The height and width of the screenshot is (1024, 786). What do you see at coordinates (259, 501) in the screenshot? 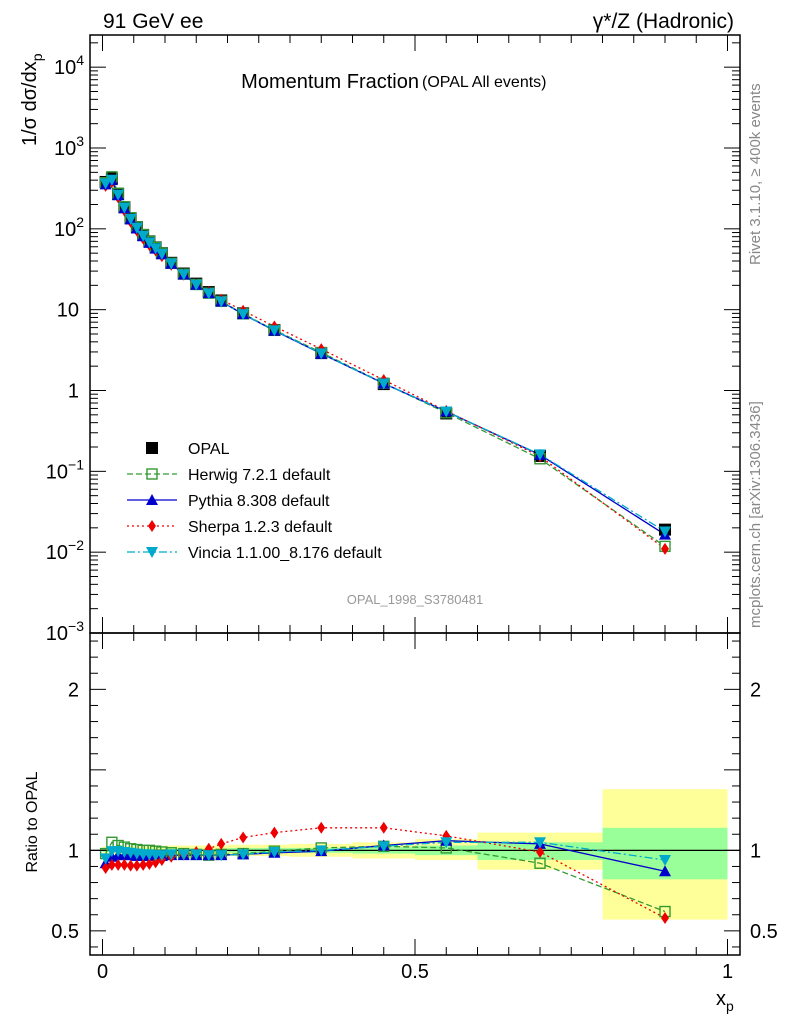
I see `legend-label: Pythia 8.308 default` at bounding box center [259, 501].